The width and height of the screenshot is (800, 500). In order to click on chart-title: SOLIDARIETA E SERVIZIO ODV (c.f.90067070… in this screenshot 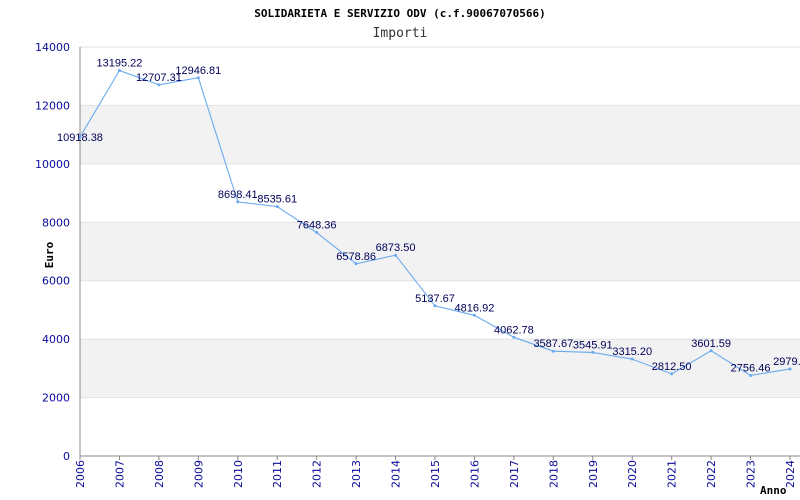, I will do `click(399, 13)`.